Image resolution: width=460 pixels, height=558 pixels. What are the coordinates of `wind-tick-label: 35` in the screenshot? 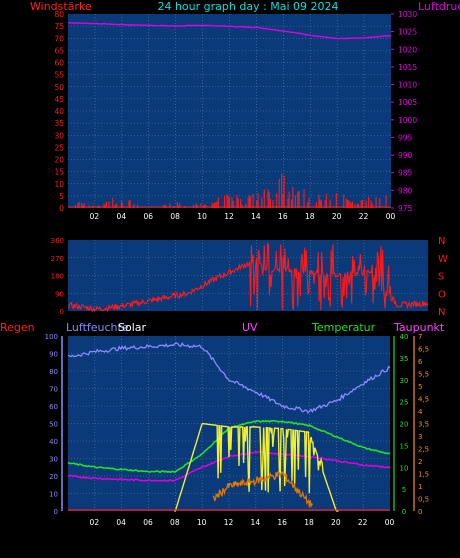 It's located at (59, 123).